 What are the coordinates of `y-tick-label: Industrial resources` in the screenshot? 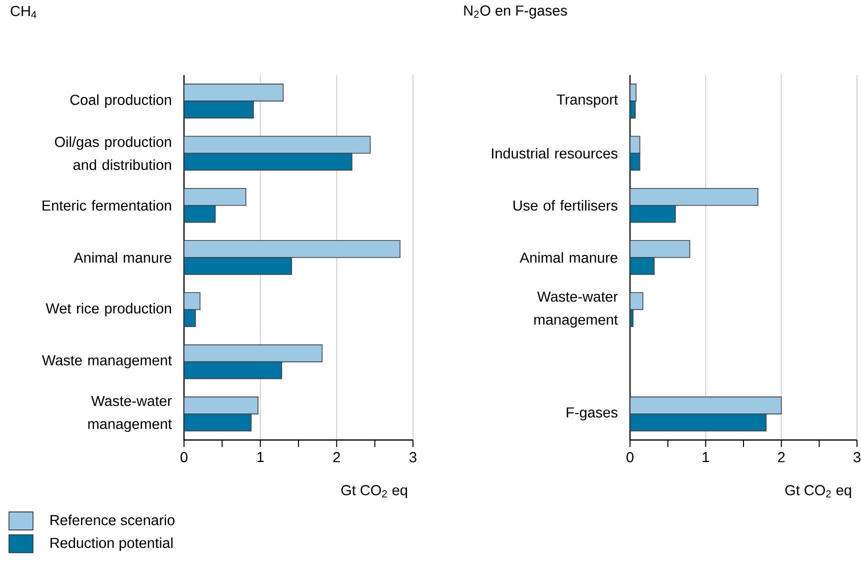 It's located at (555, 153).